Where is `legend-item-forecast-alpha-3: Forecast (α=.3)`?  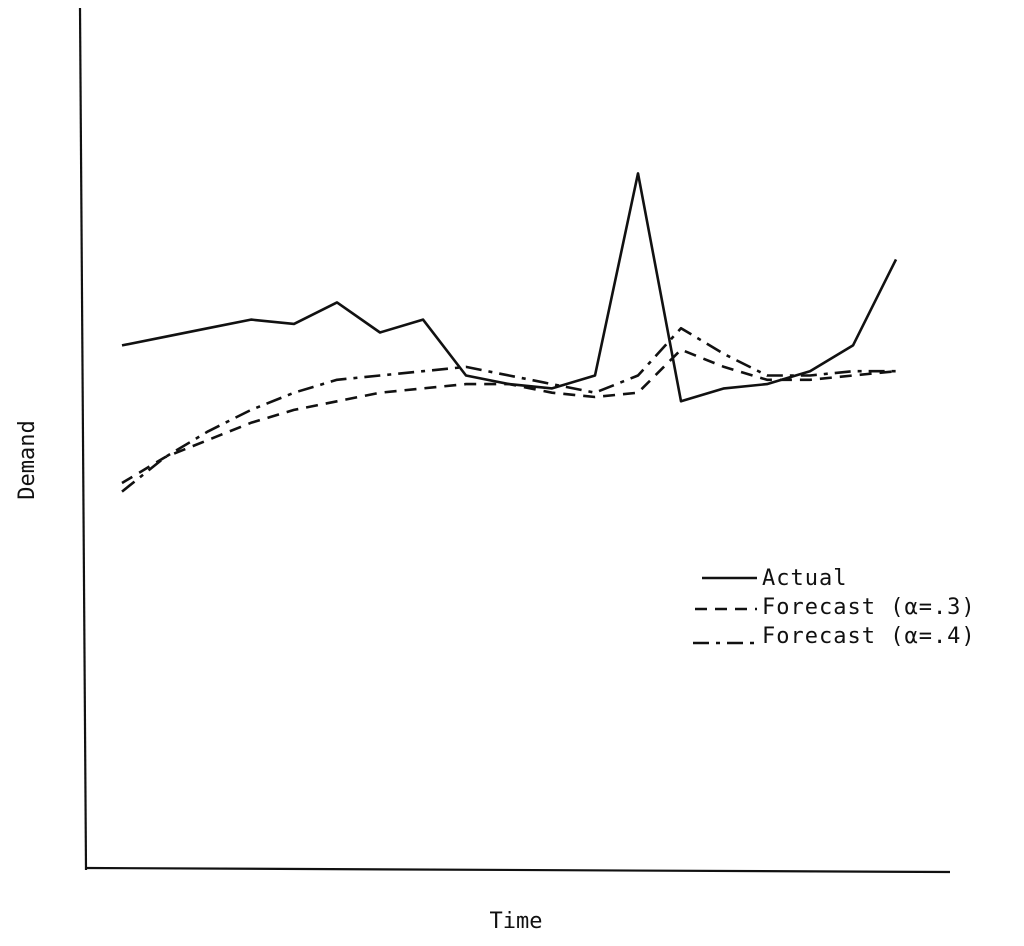 legend-item-forecast-alpha-3: Forecast (α=.3) is located at coordinates (835, 607).